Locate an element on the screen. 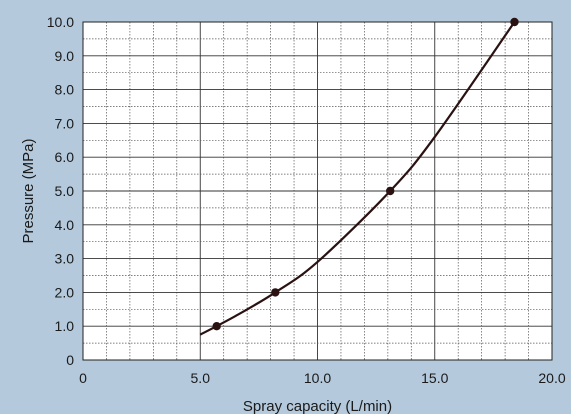  y-tick-label: 2.0 is located at coordinates (65, 292).